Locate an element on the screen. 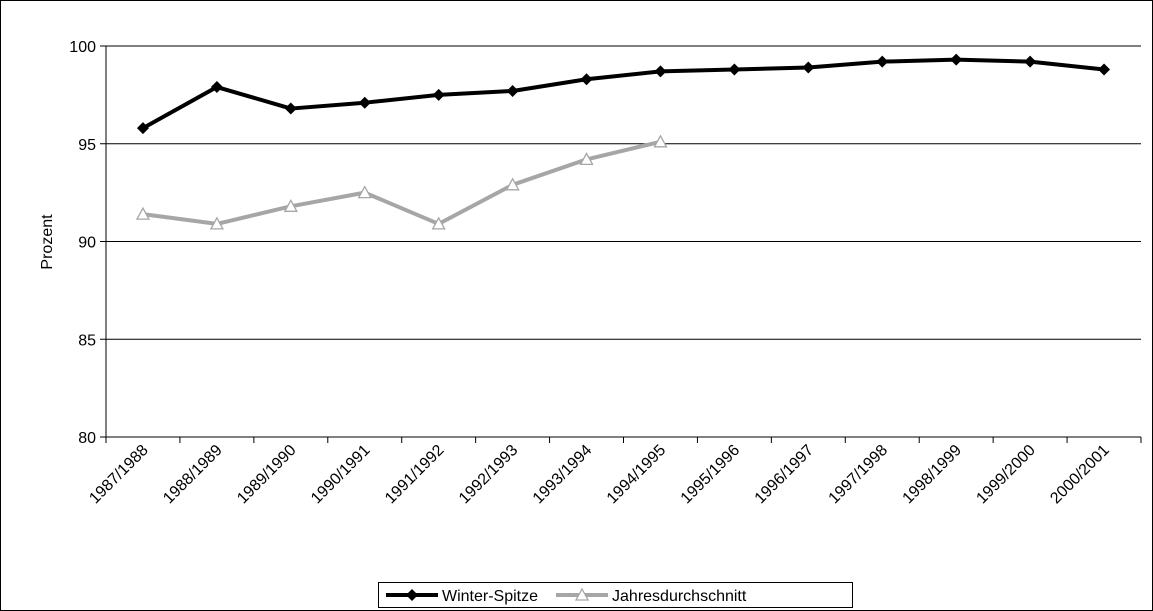  legend-box is located at coordinates (615, 595).